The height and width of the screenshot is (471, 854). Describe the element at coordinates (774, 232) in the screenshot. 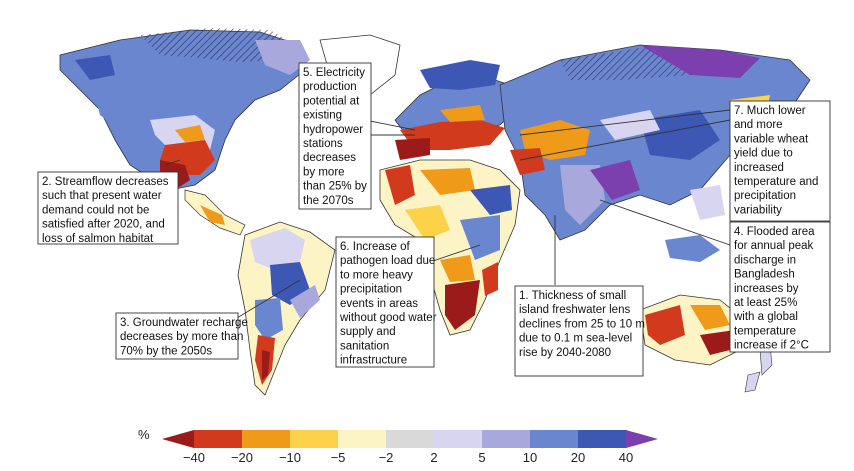

I see `callout-line: 4. Flooded area` at that location.